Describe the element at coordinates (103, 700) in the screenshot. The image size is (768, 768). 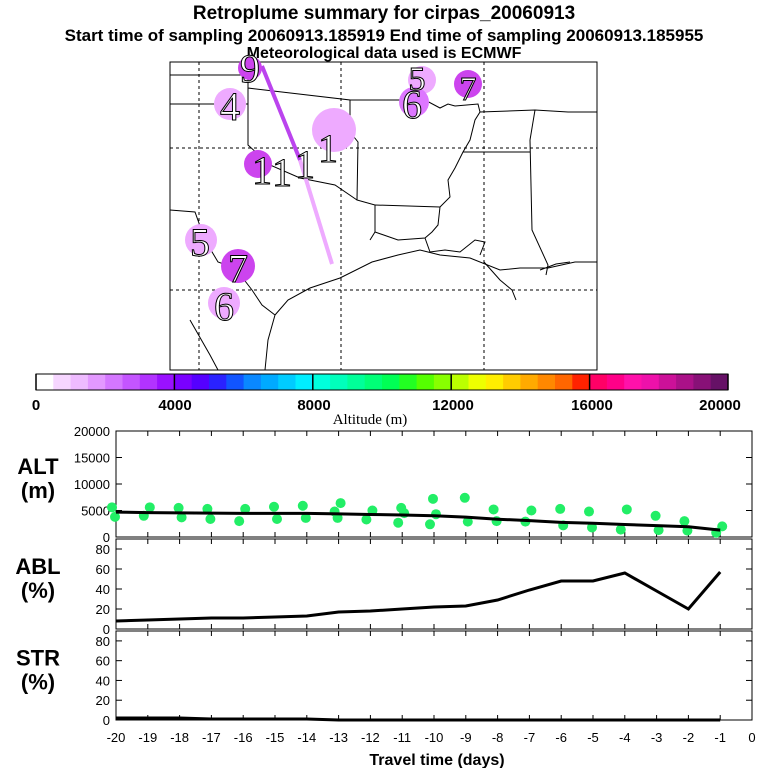
I see `y-tick-label: 20` at that location.